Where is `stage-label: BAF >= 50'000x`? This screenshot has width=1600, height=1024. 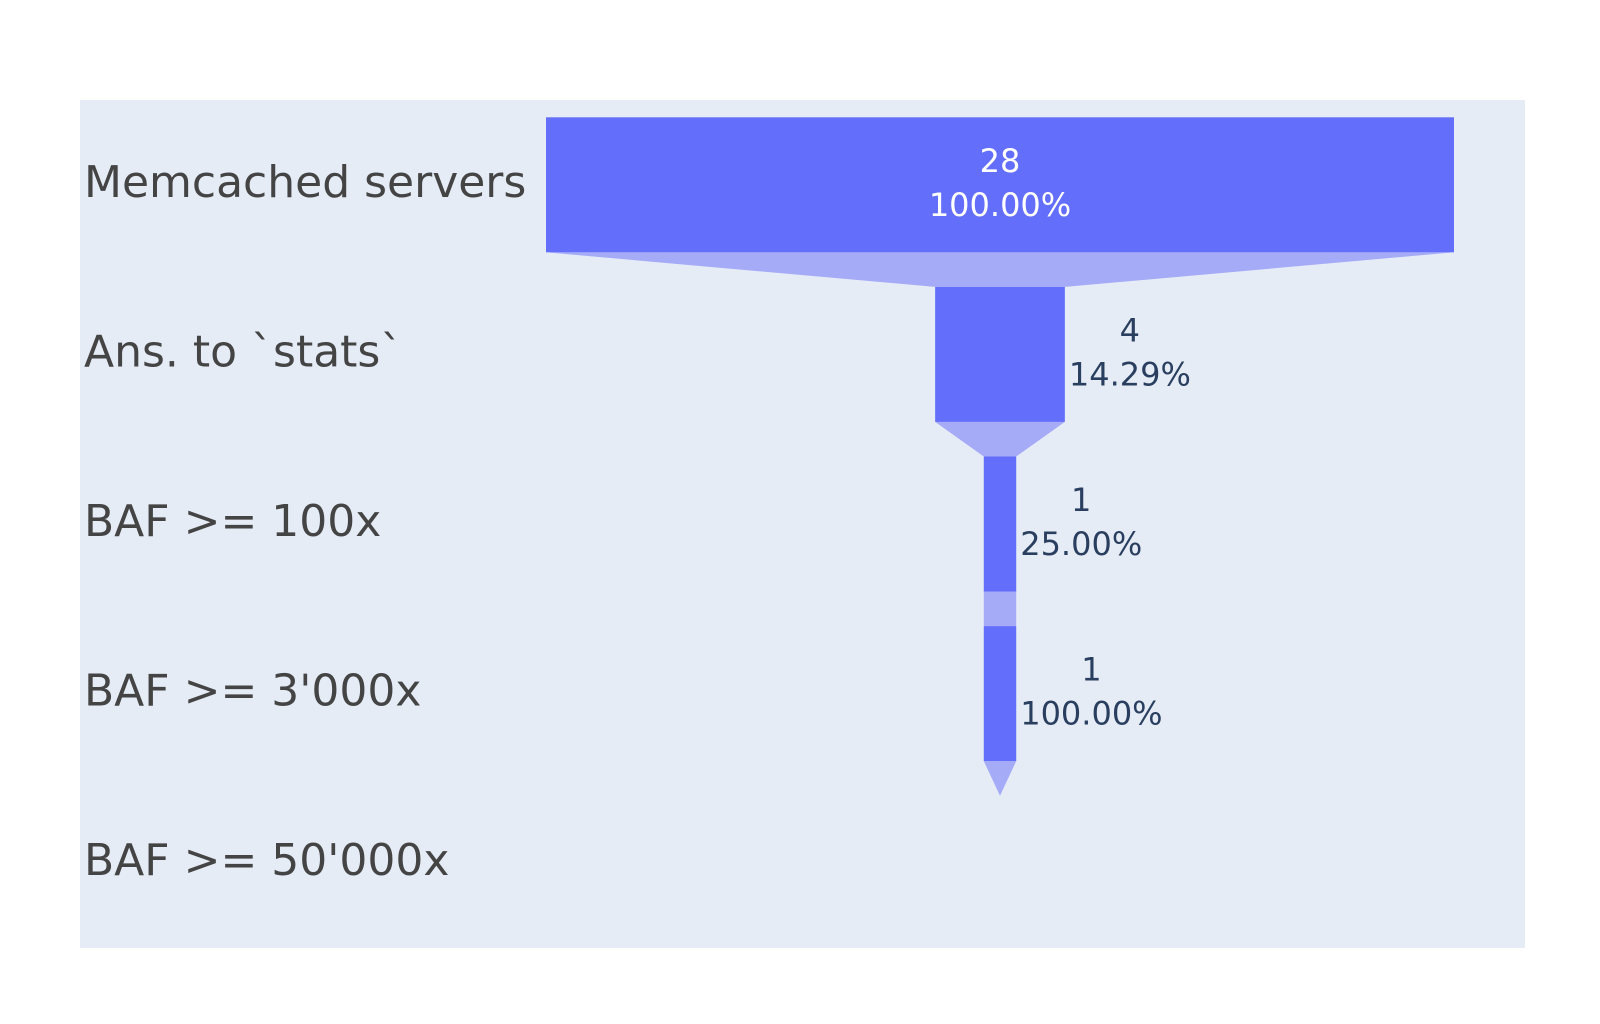 stage-label: BAF >= 50'000x is located at coordinates (266, 860).